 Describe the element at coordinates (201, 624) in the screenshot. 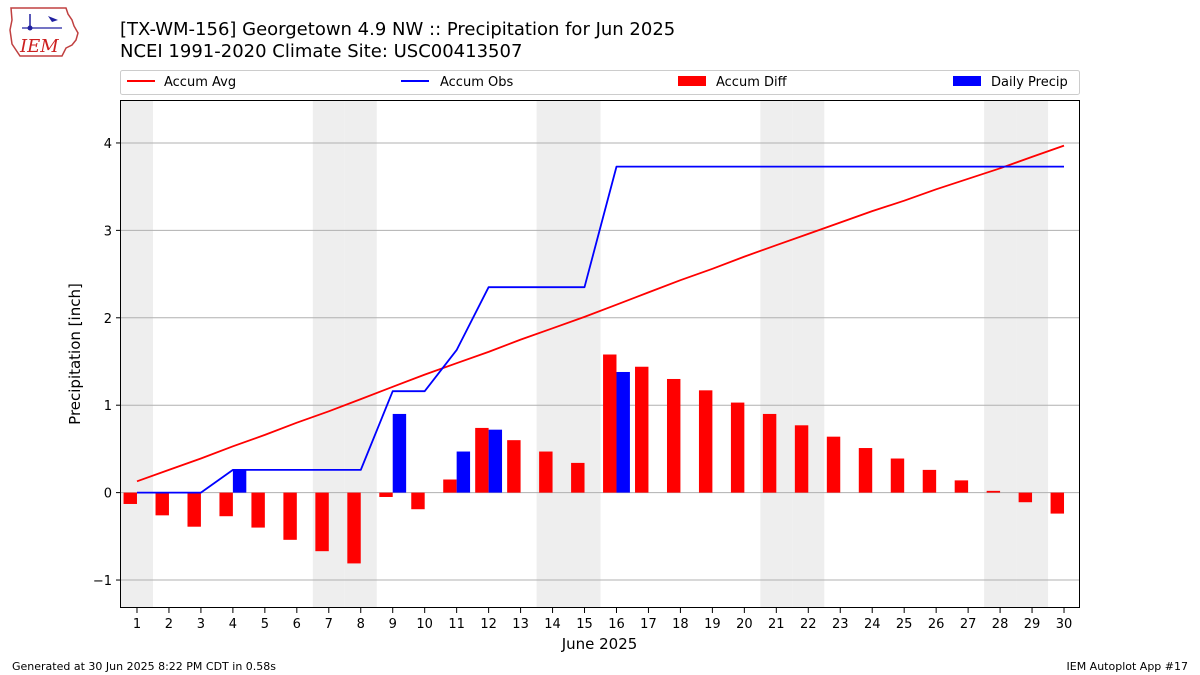

I see `x-tick-label-3: 3` at that location.